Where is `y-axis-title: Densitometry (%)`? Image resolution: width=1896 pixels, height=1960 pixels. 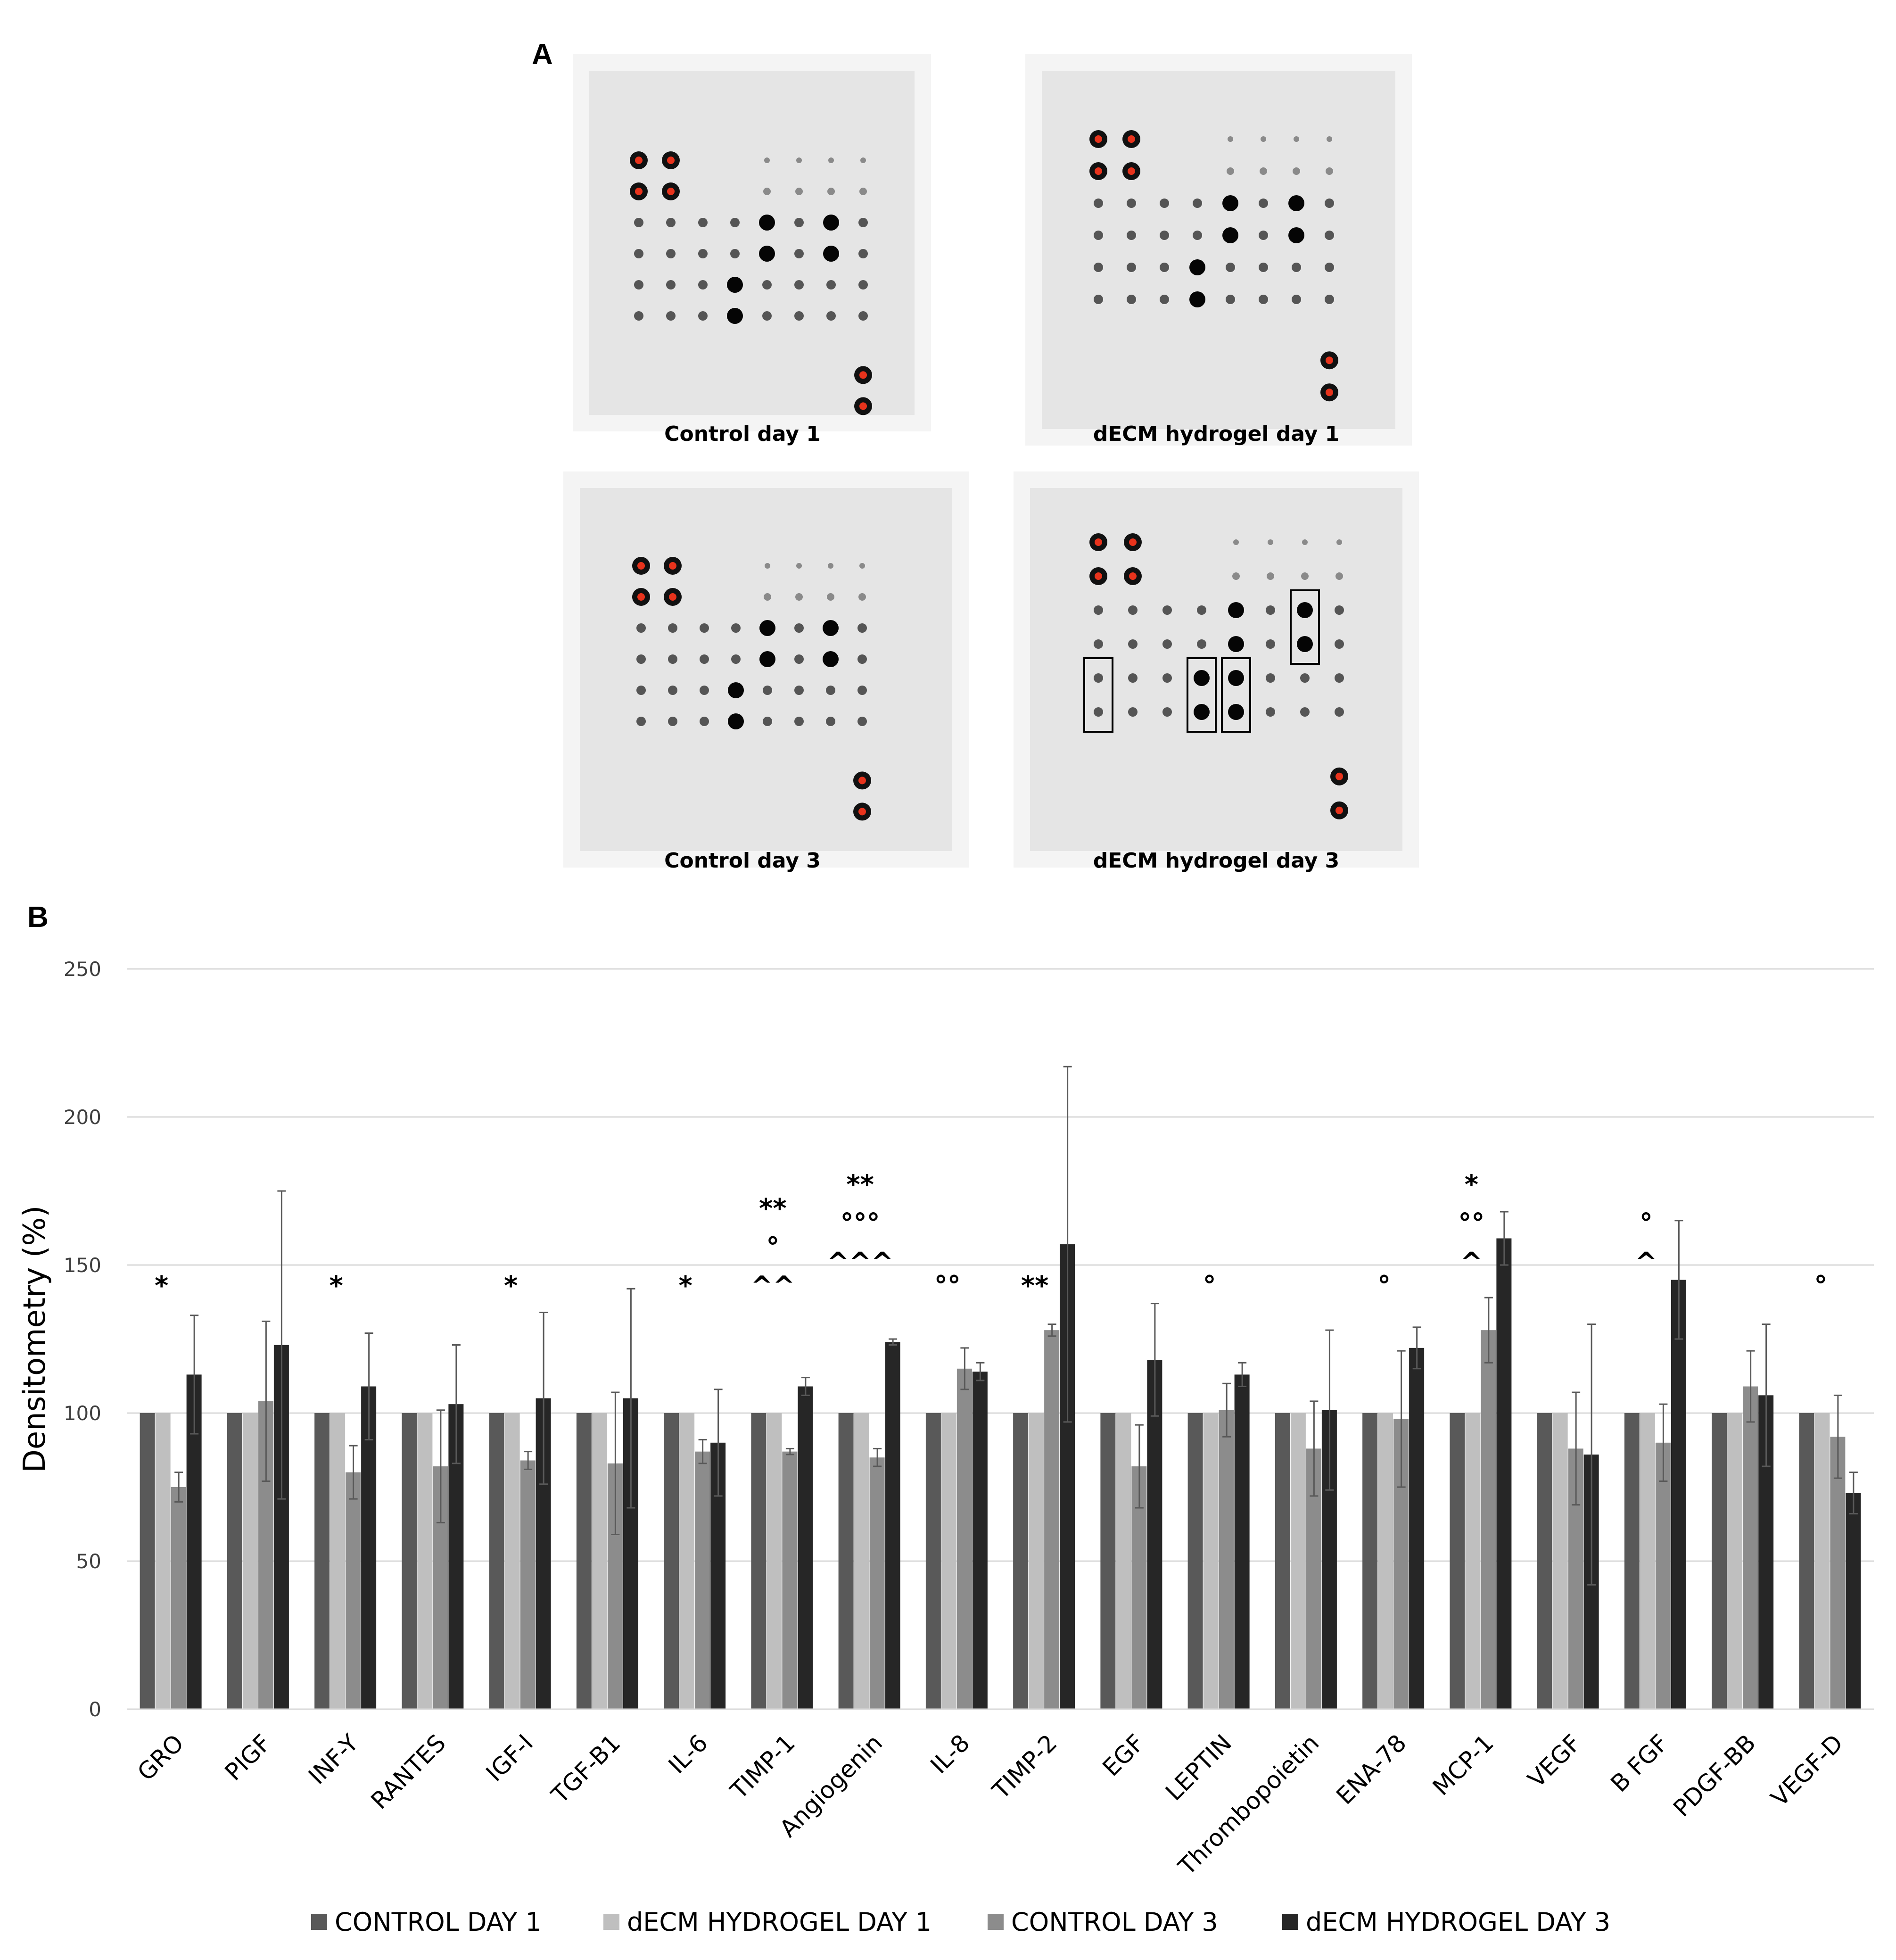 y-axis-title: Densitometry (%) is located at coordinates (34, 1339).